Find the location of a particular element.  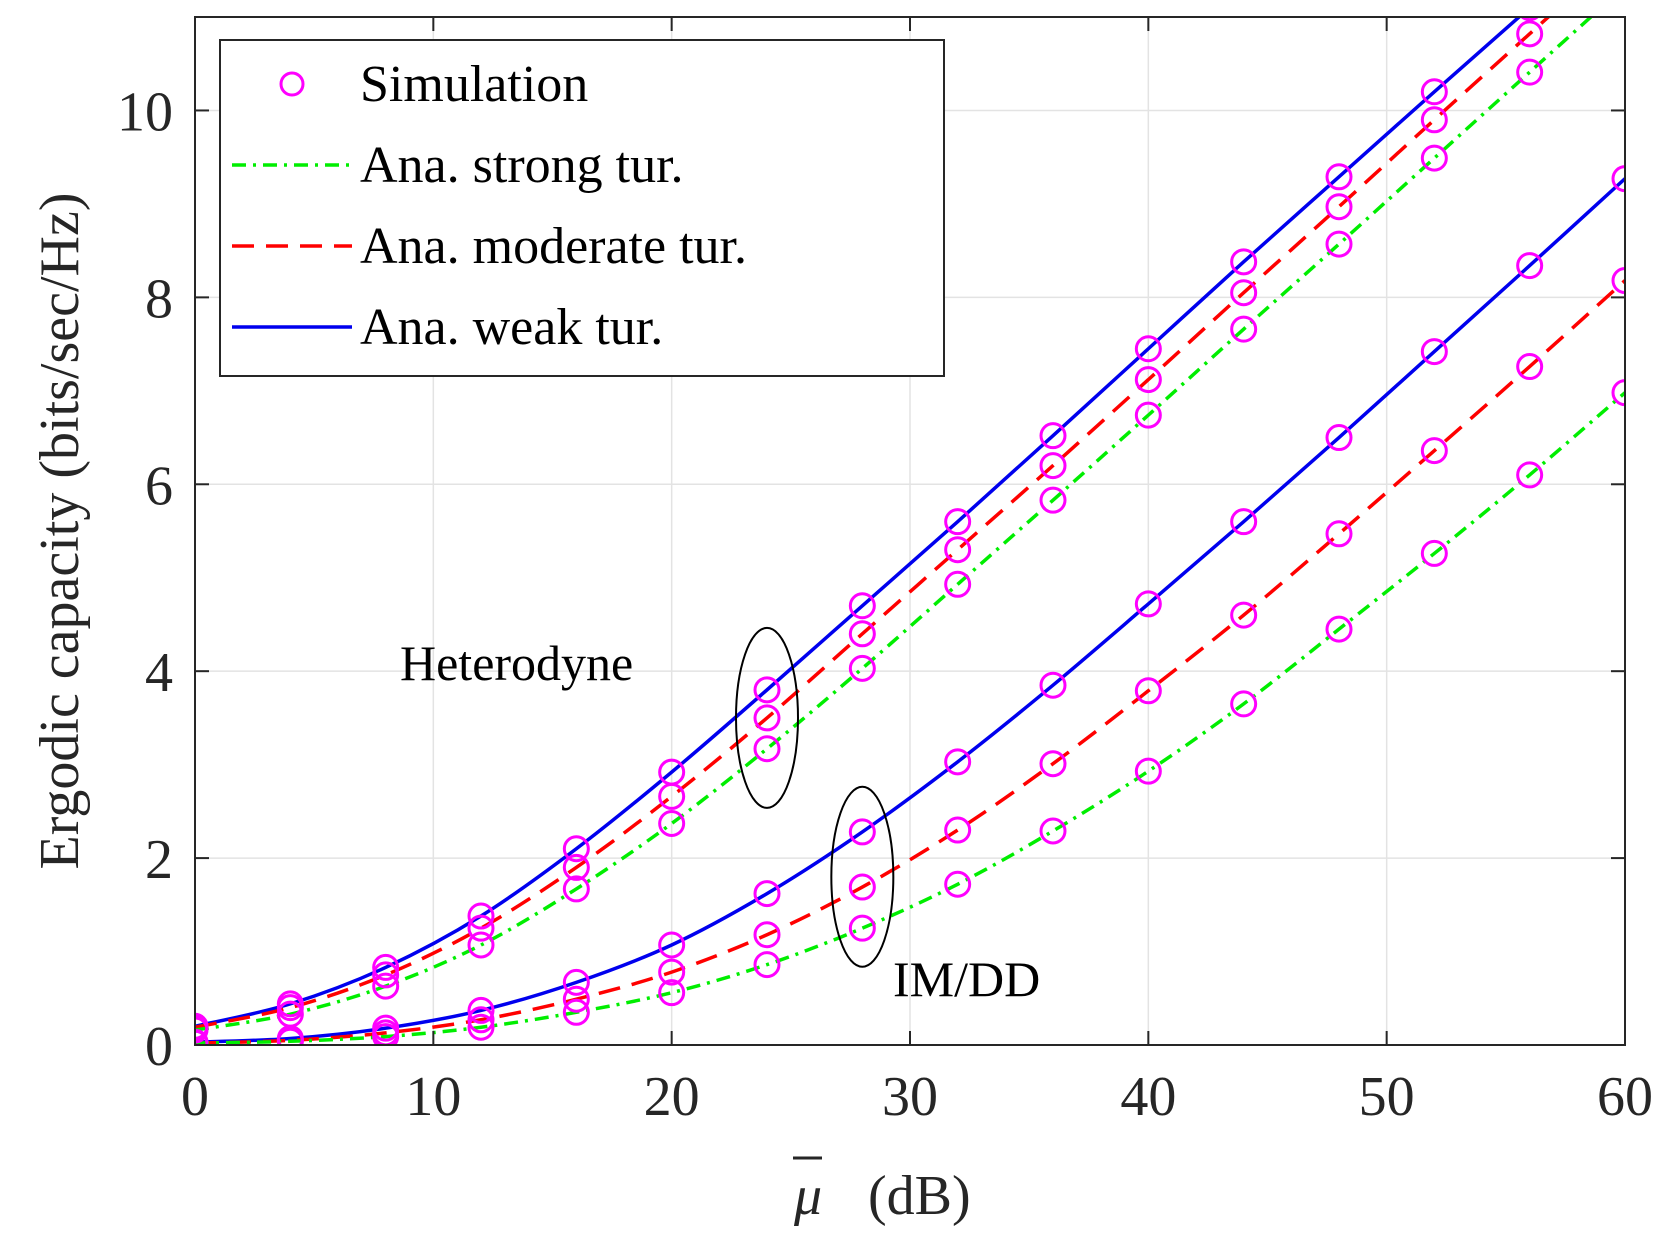

x-tick-label: 30 is located at coordinates (910, 1097).